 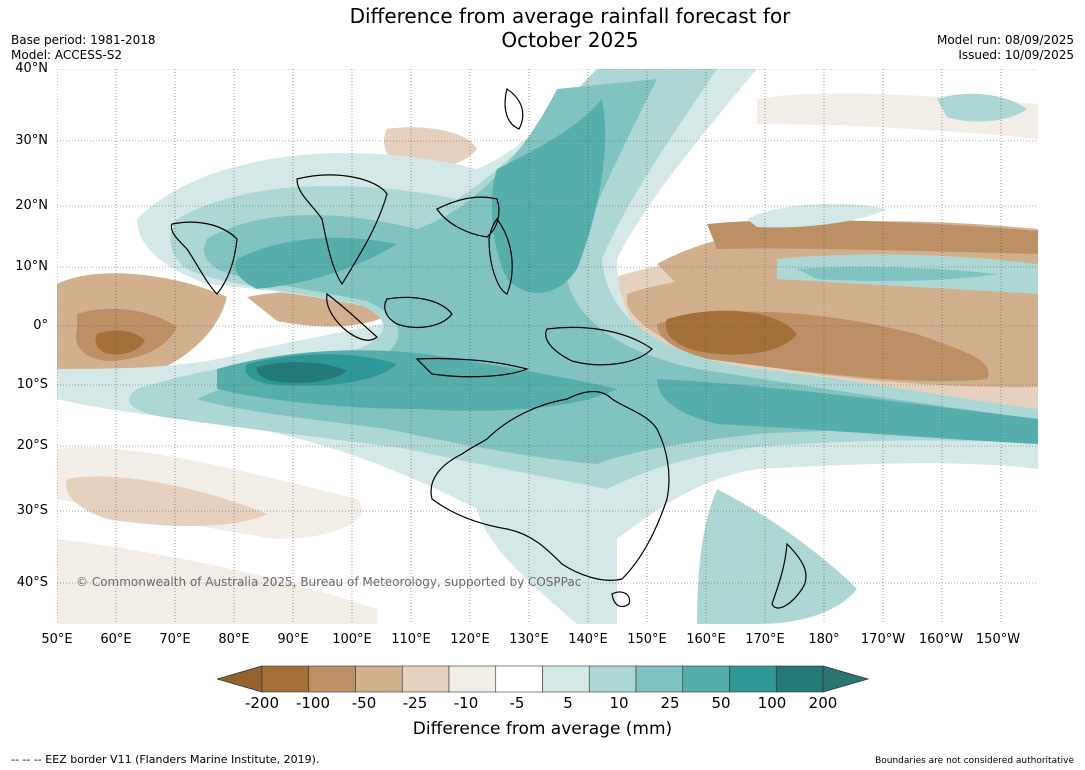 I want to click on colorbar-swatches, so click(x=542, y=679).